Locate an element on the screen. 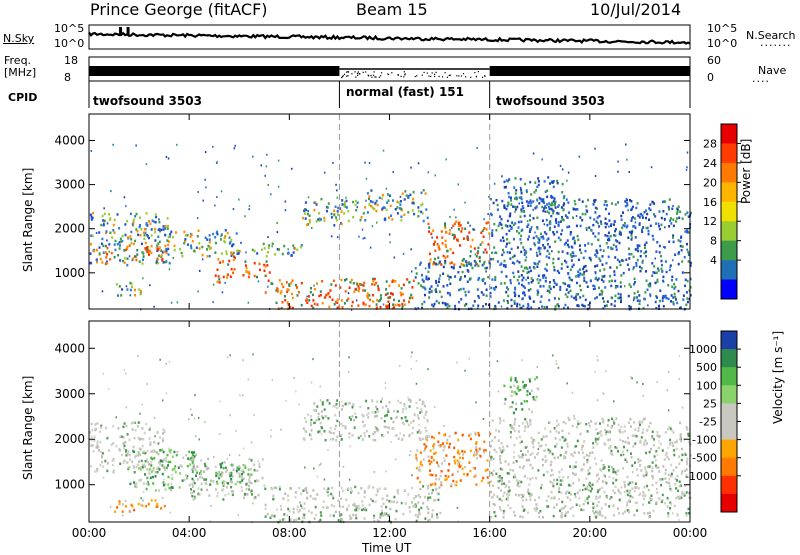  colorbar-swatch is located at coordinates (729, 192).